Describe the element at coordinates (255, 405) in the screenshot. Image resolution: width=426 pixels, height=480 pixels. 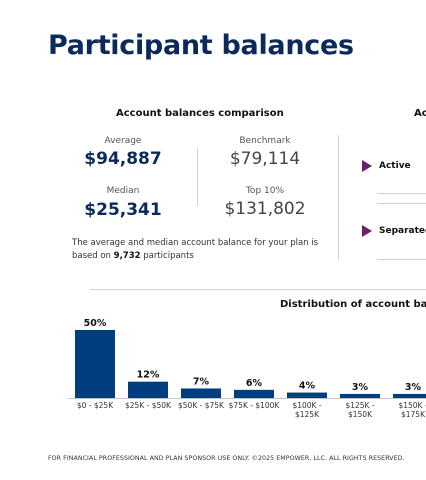
I see `x-tick-label-3: $75K - $100K` at that location.